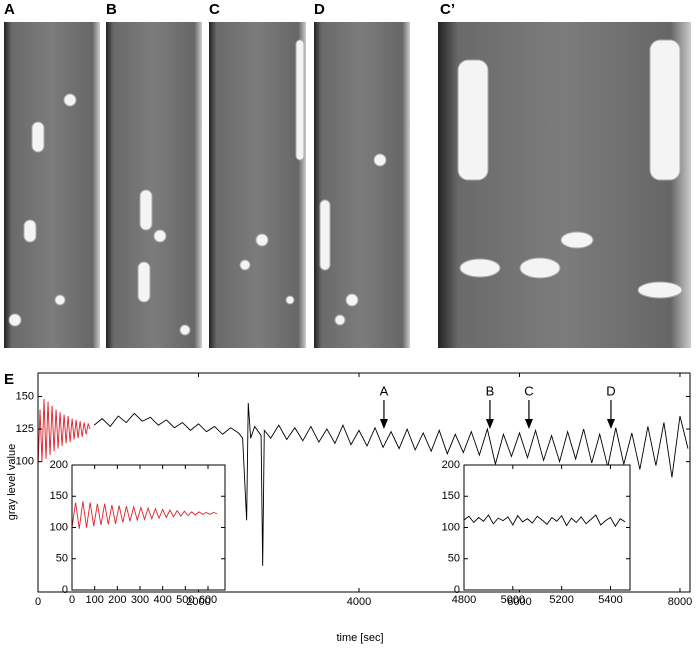 The height and width of the screenshot is (653, 698). Describe the element at coordinates (12, 482) in the screenshot. I see `y-axis-label: gray level value` at that location.